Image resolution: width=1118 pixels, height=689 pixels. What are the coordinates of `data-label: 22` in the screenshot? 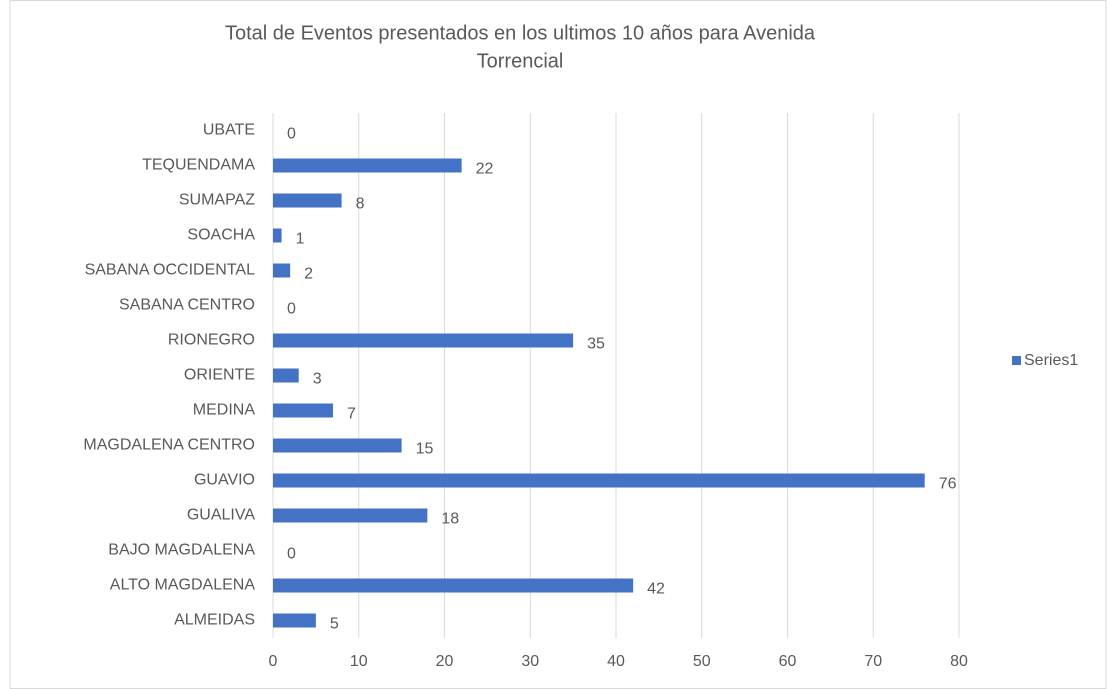 It's located at (485, 169).